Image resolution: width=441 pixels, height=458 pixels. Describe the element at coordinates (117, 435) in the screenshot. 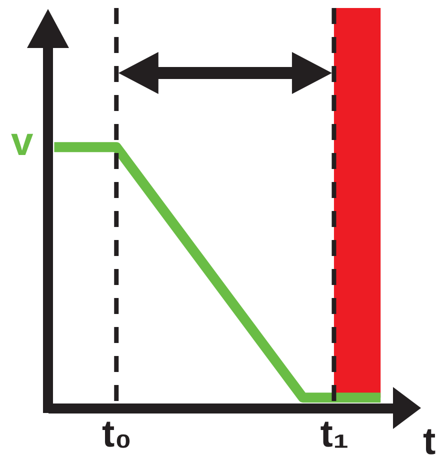

I see `x-tick-label: t₀` at that location.